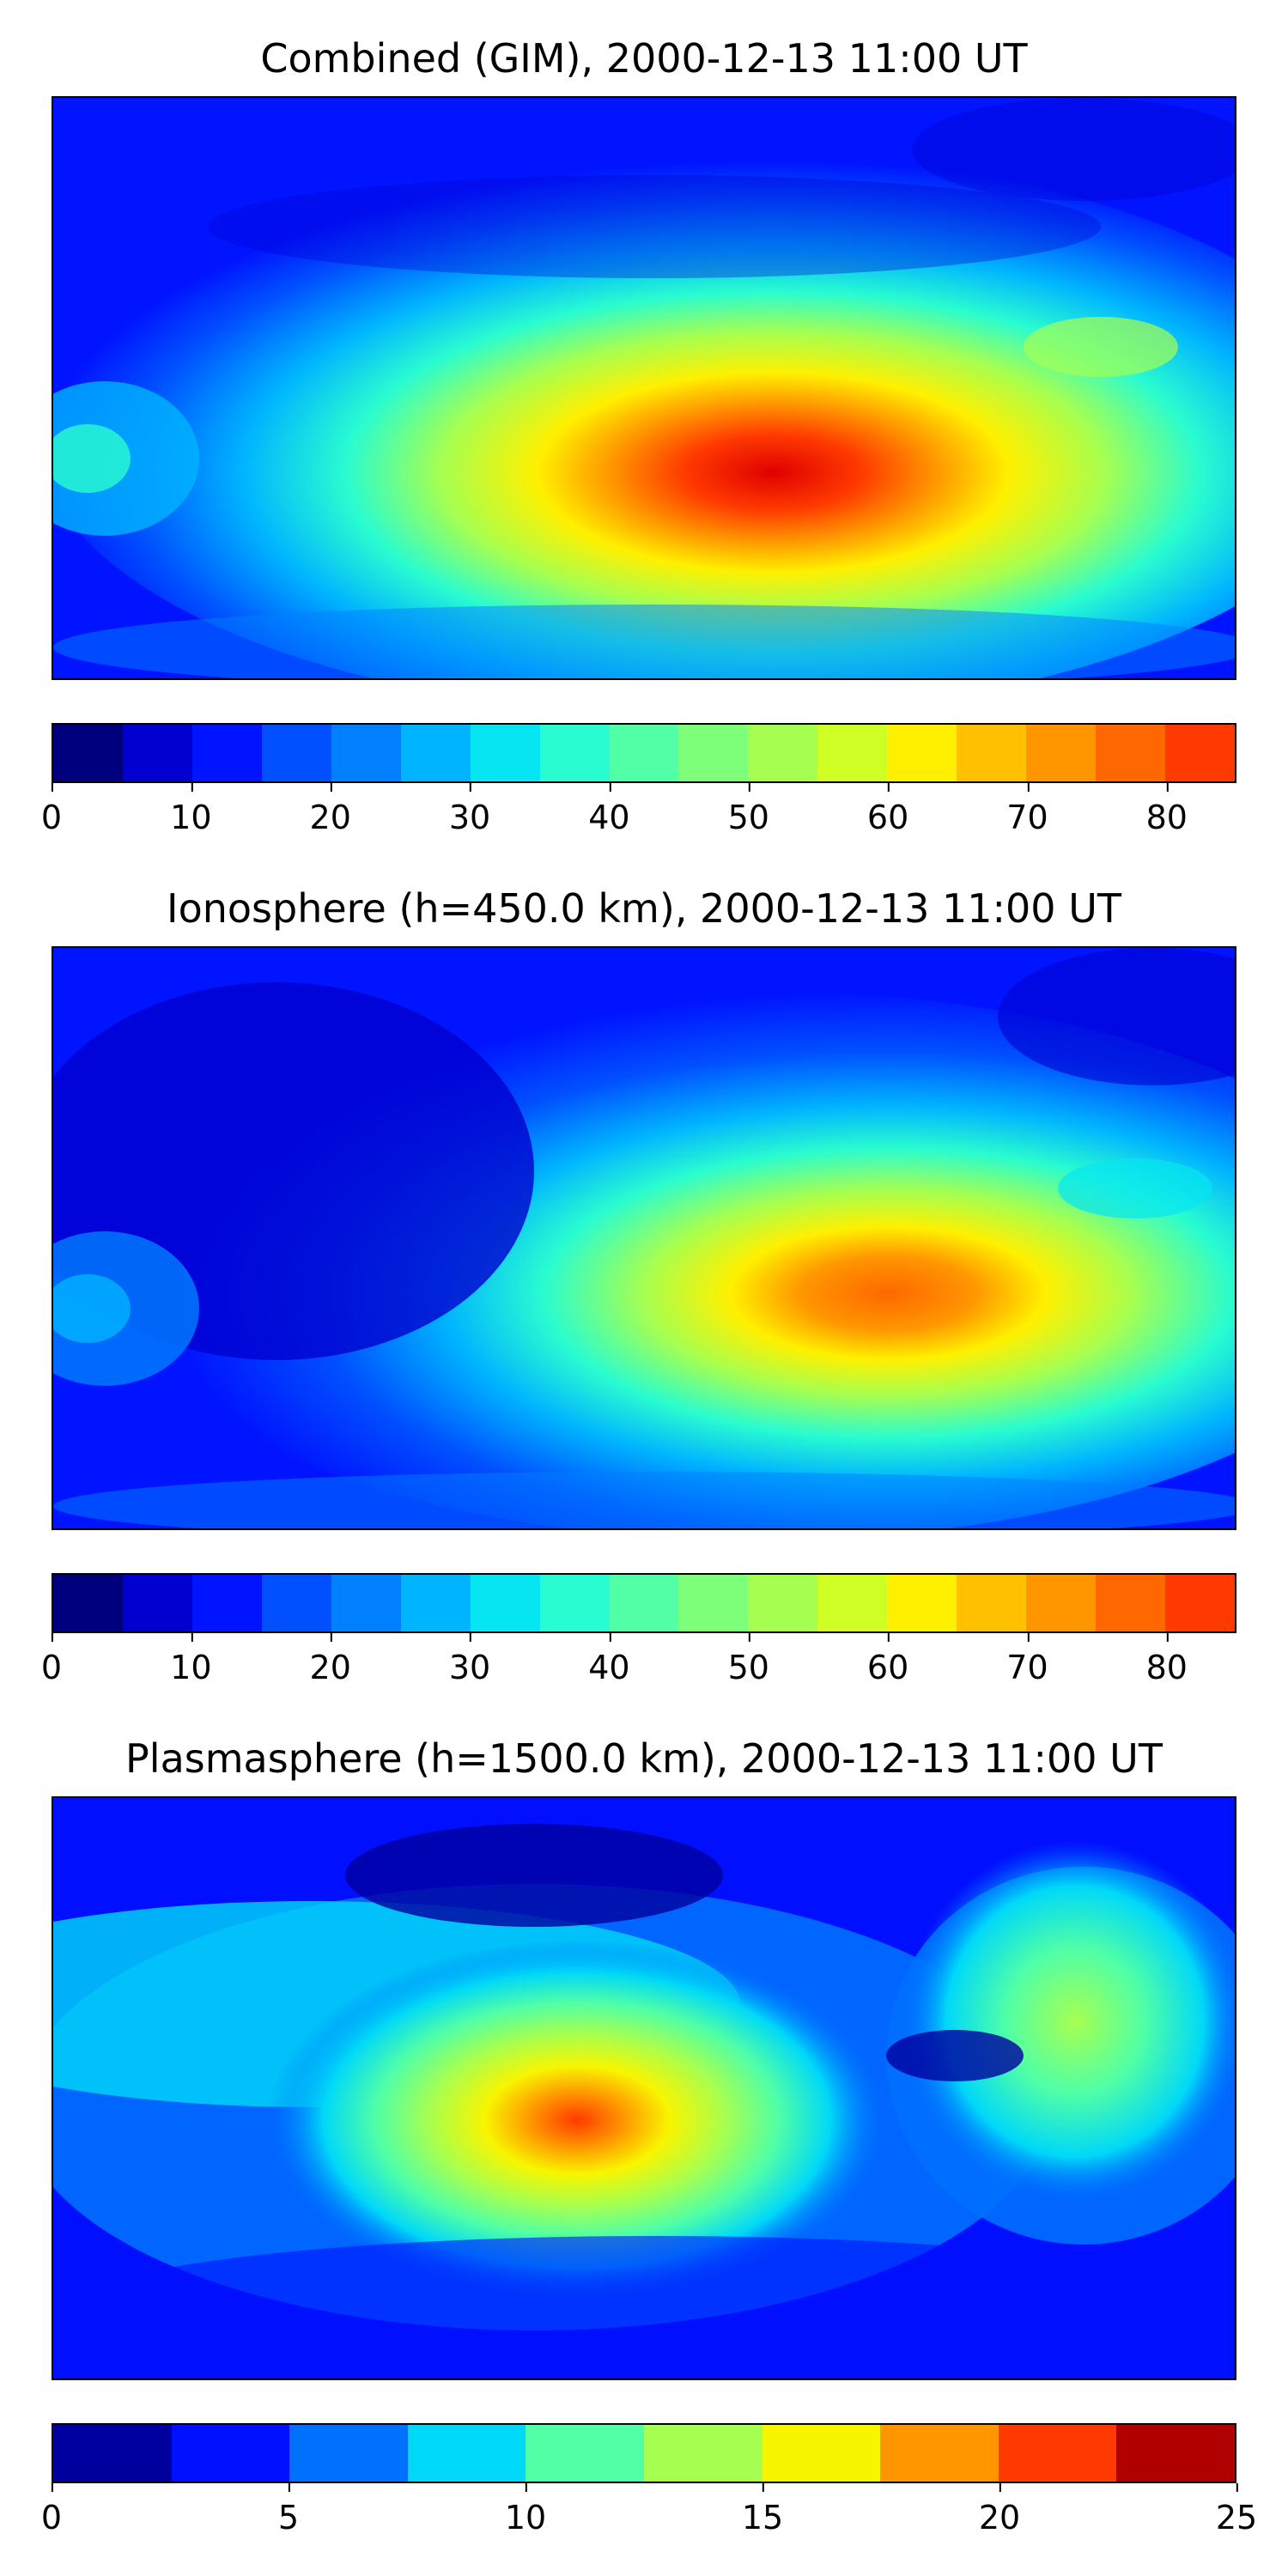  I want to click on colorbar-plasmasphere, so click(644, 2453).